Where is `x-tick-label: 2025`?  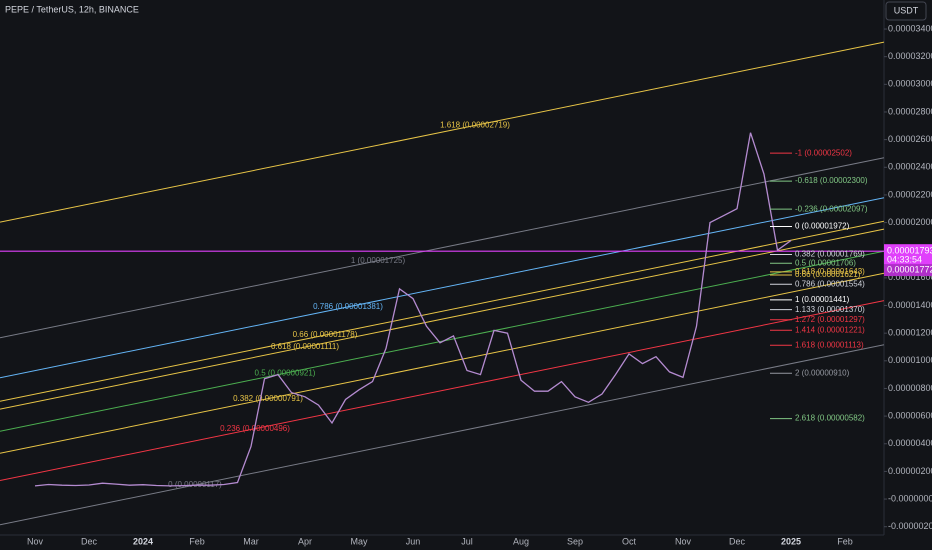 x-tick-label: 2025 is located at coordinates (791, 541).